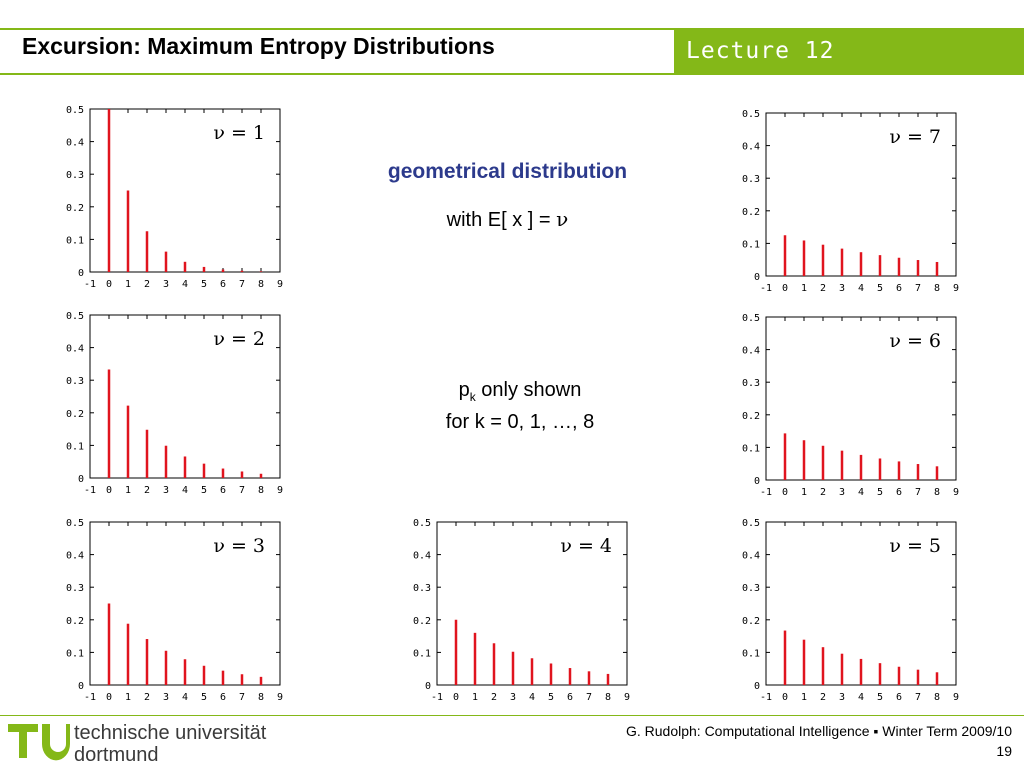 This screenshot has height=768, width=1024. Describe the element at coordinates (464, 390) in the screenshot. I see `note-p: p` at that location.